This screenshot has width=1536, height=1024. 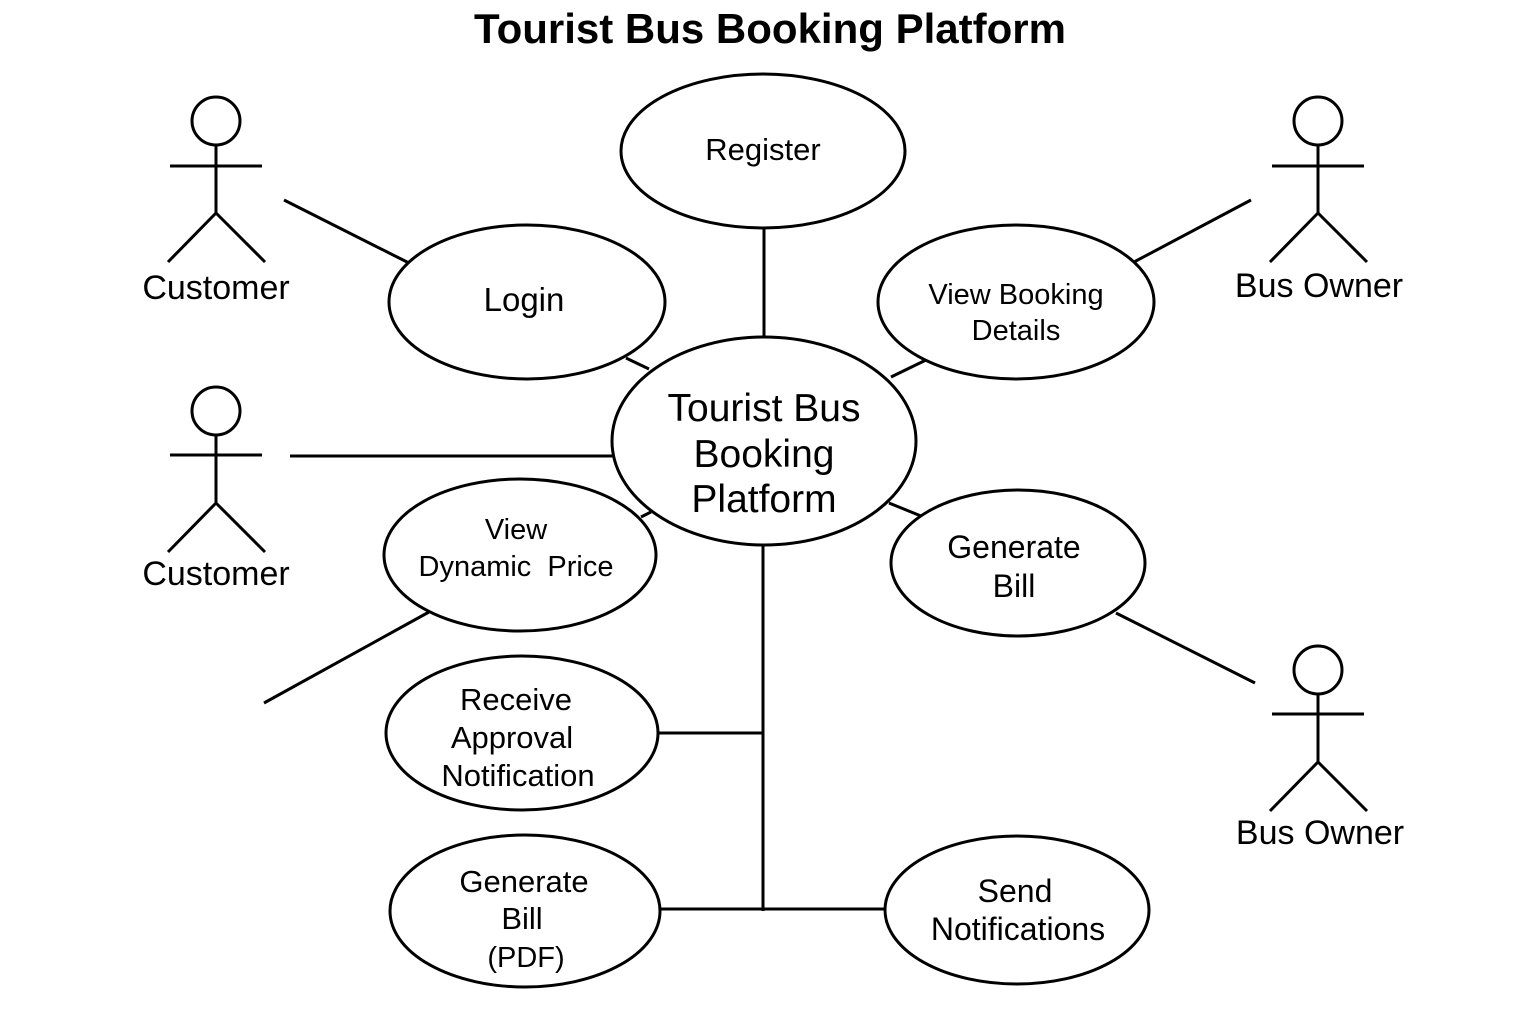 I want to click on system-ellipse, so click(x=764, y=441).